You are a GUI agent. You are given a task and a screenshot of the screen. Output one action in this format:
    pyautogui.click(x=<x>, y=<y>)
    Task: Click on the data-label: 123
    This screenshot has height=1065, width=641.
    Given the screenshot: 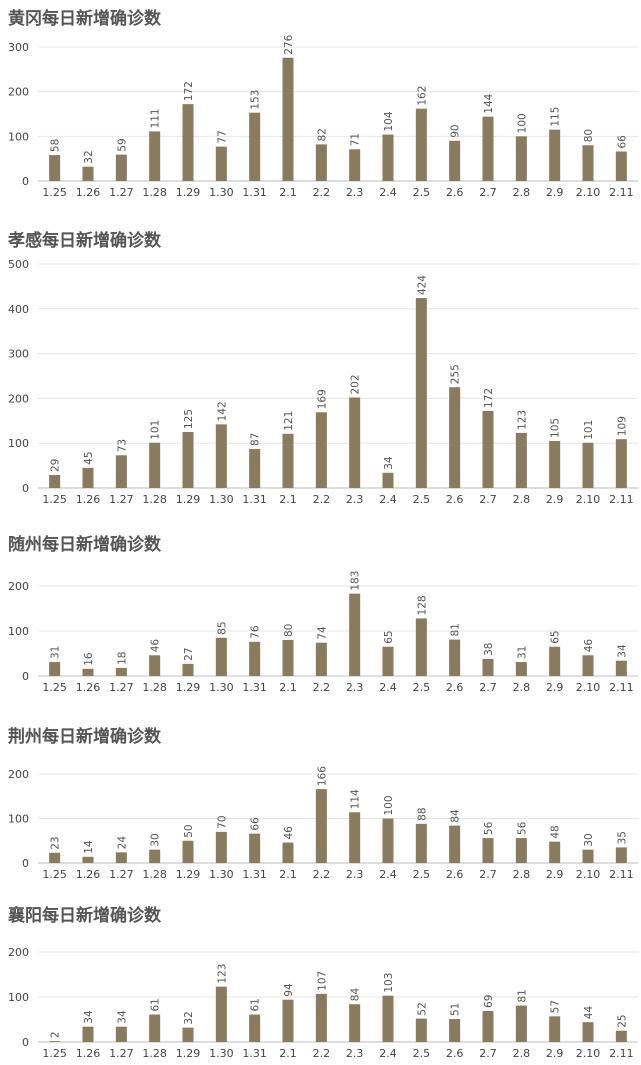 What is the action you would take?
    pyautogui.click(x=222, y=974)
    